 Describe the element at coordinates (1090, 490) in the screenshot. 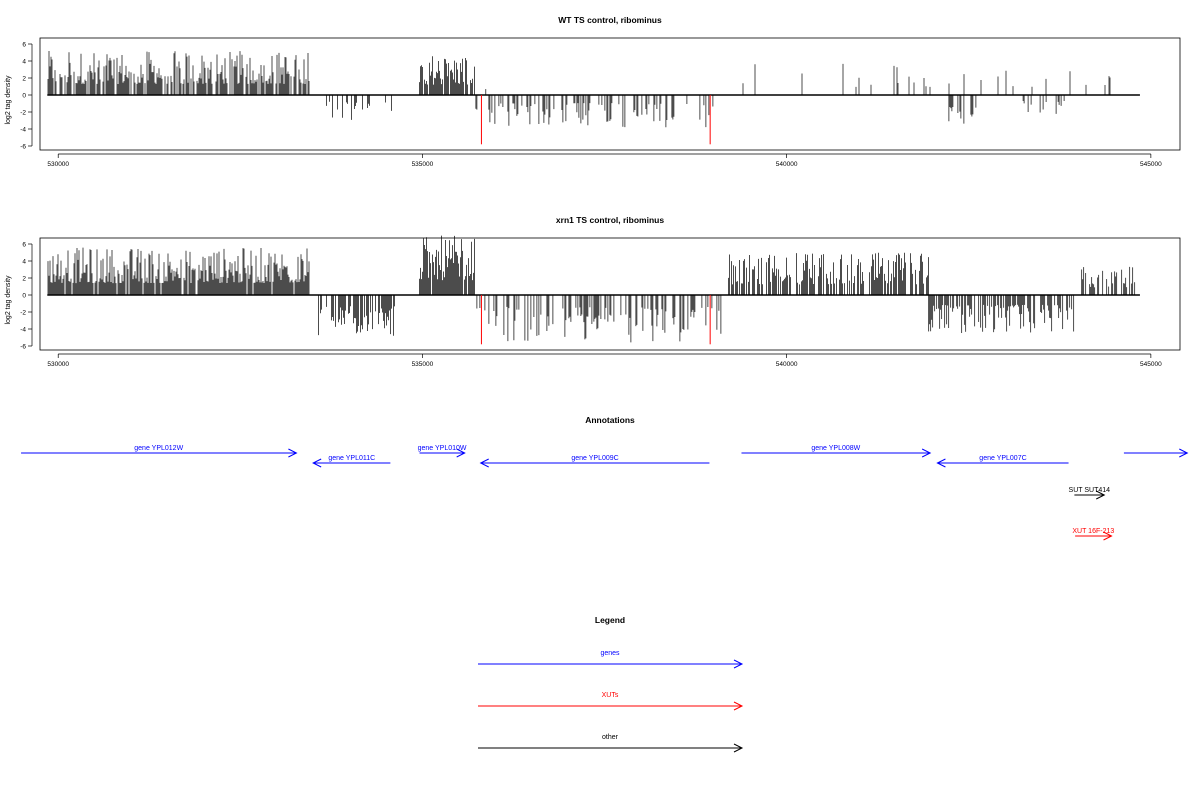

I see `feature-label: SUT SUT414` at that location.